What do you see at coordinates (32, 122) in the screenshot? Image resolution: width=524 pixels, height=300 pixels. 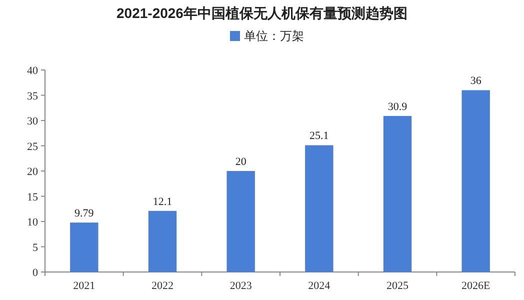 I see `y-tick-label: 30` at bounding box center [32, 122].